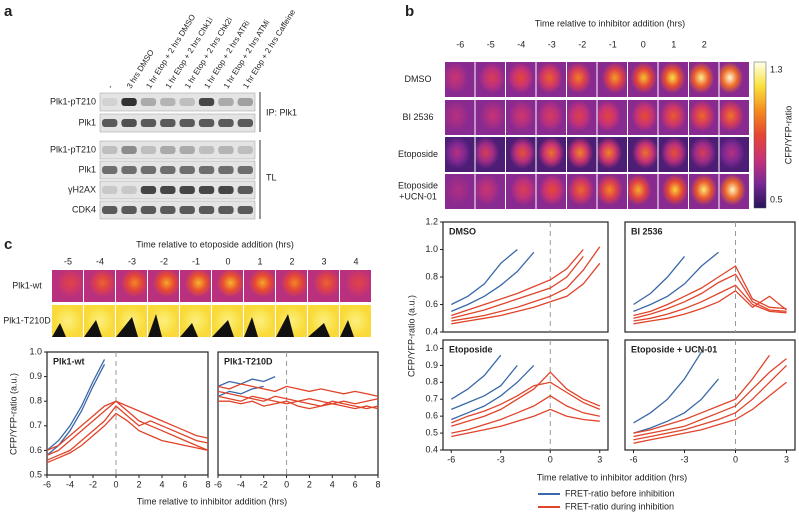 This screenshot has height=527, width=799. Describe the element at coordinates (418, 196) in the screenshot. I see `row-label: +UCN-01` at that location.